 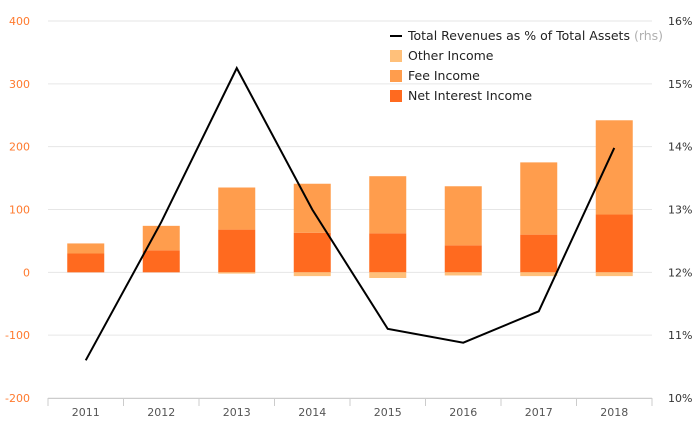 What do you see at coordinates (680, 147) in the screenshot?
I see `y-right-tick-label: 14%` at bounding box center [680, 147].